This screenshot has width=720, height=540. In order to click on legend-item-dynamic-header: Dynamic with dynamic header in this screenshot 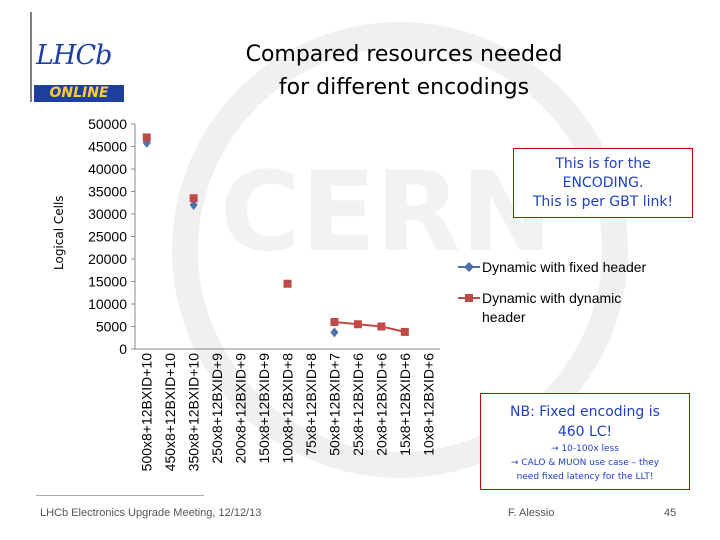, I will do `click(558, 308)`.